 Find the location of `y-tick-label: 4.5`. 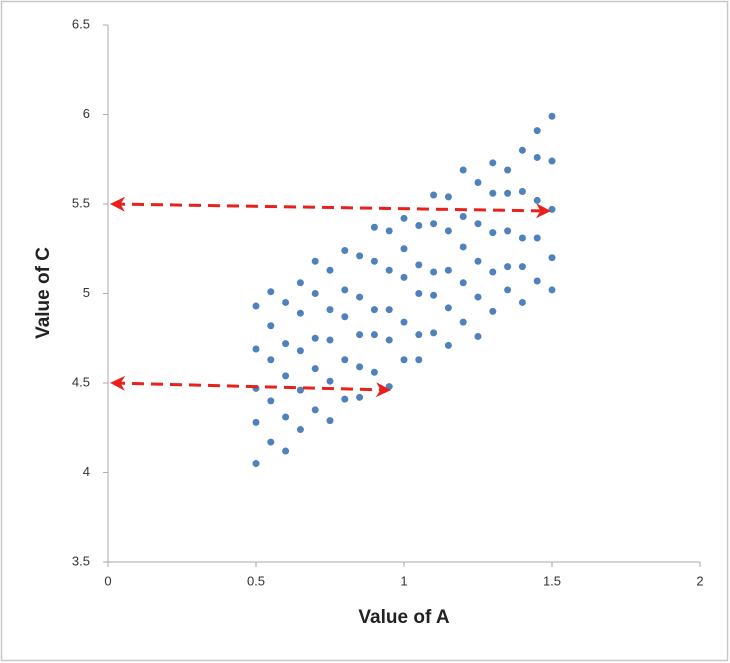

y-tick-label: 4.5 is located at coordinates (81, 381).